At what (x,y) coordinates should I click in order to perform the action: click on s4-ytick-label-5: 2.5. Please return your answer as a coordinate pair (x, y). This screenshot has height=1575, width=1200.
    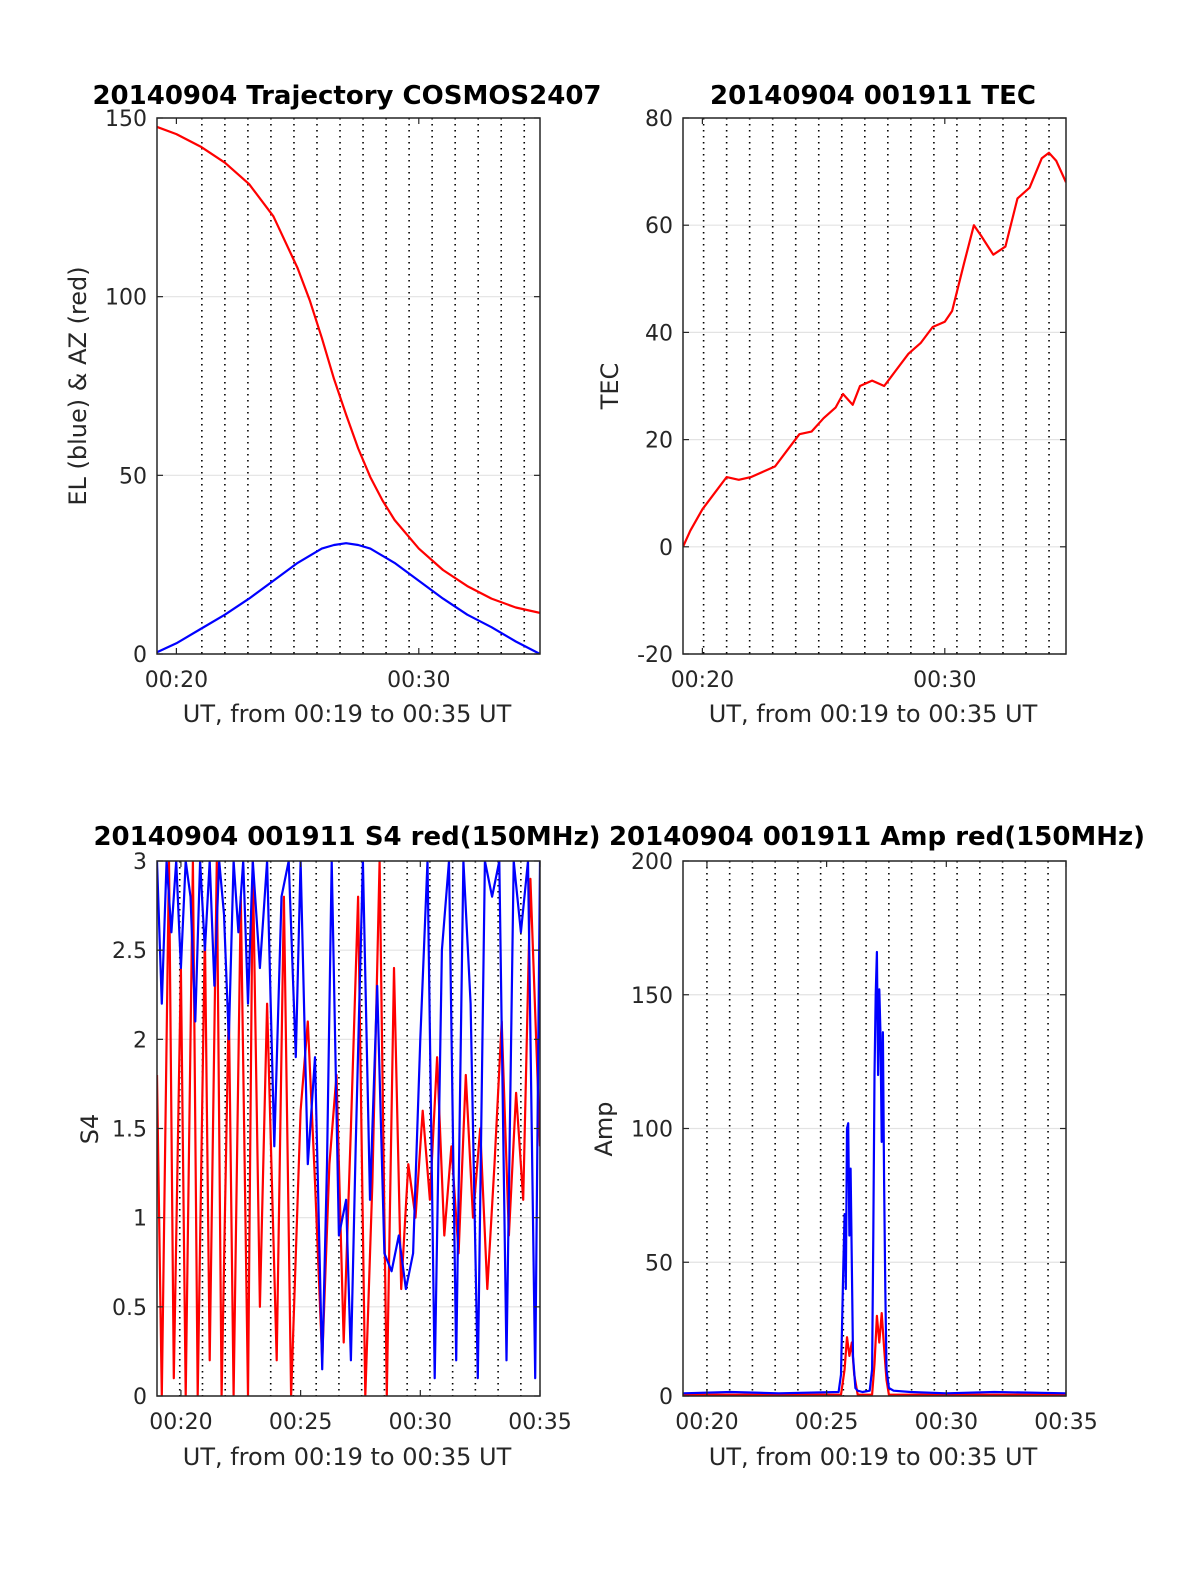
    Looking at the image, I should click on (129, 951).